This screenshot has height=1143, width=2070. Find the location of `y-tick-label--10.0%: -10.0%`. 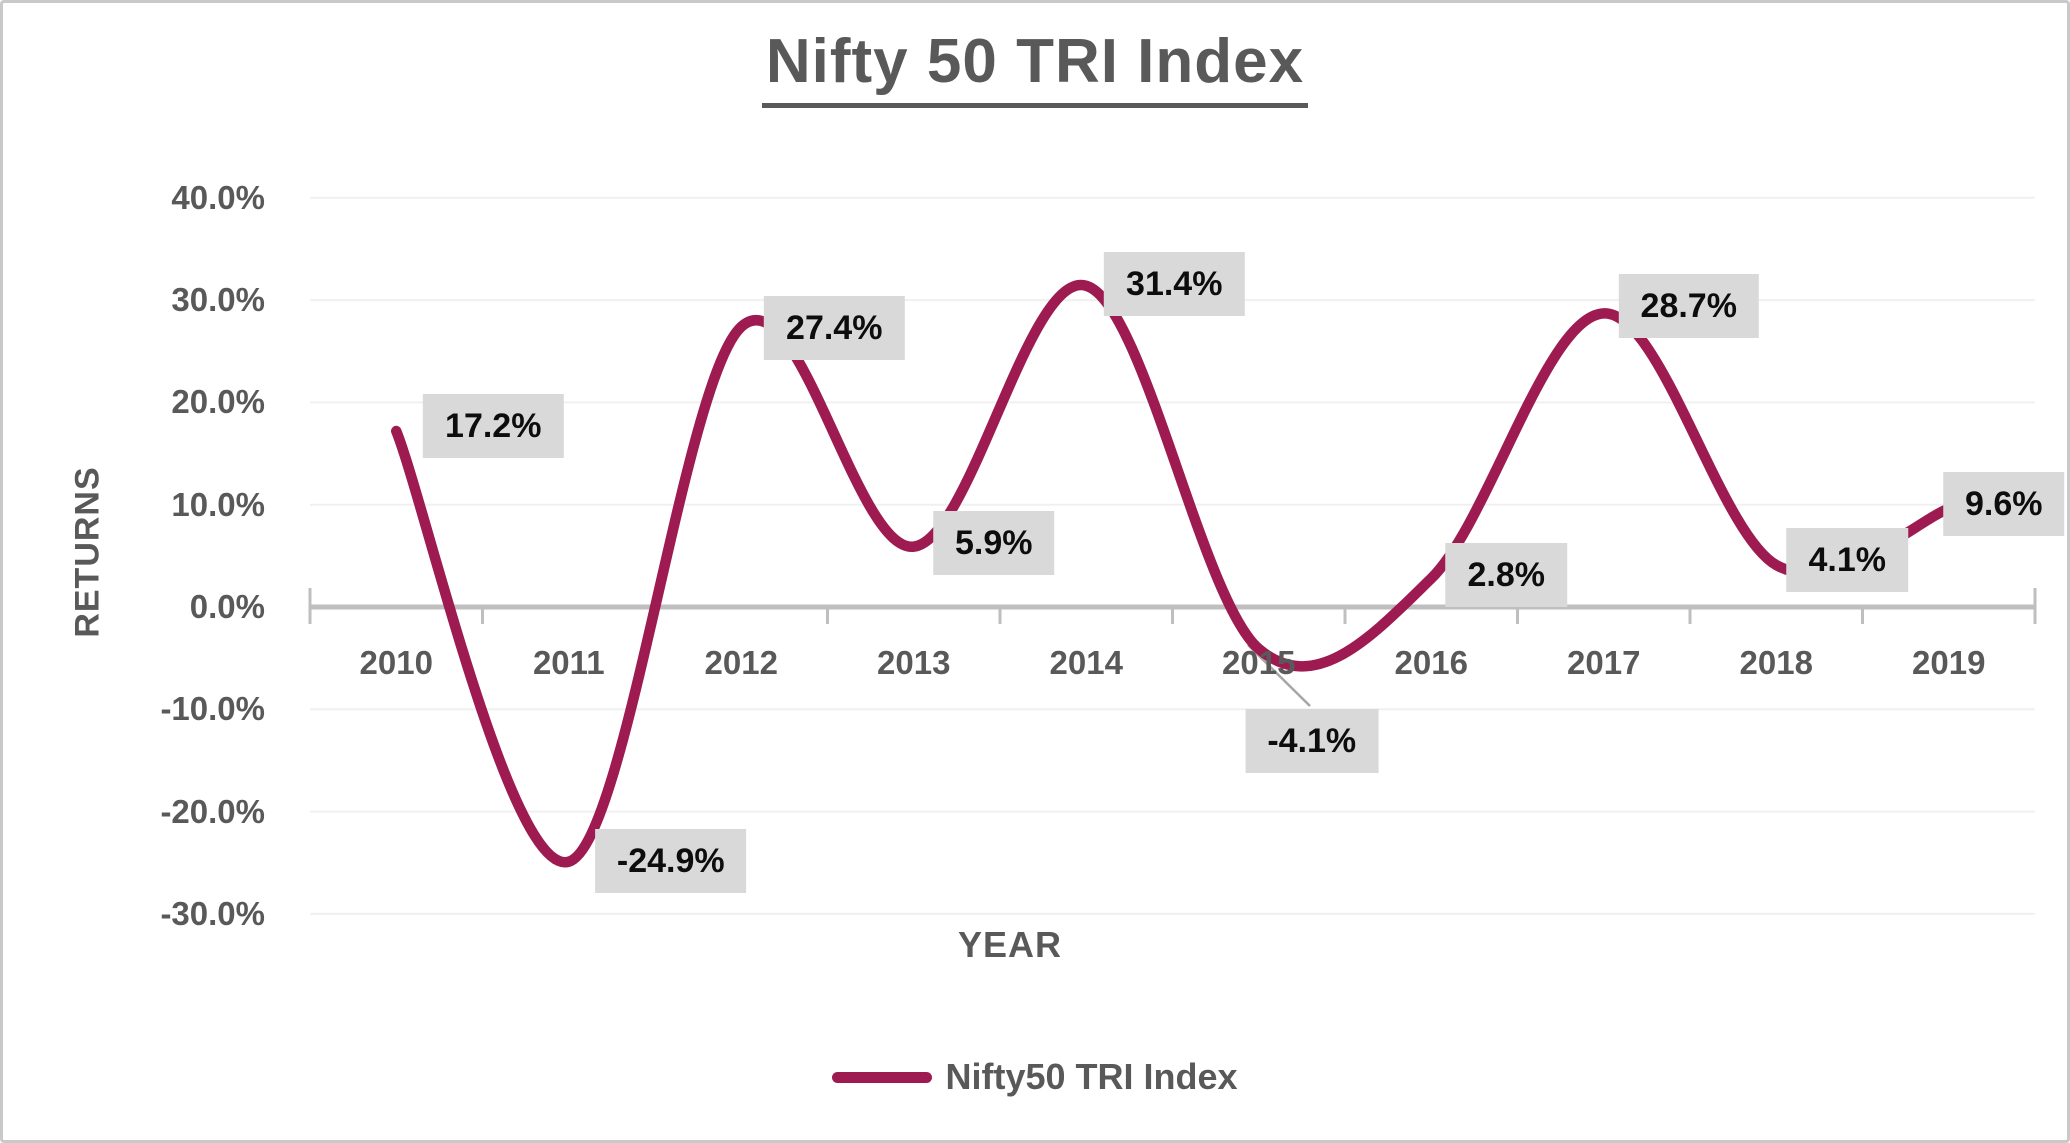

y-tick-label--10.0%: -10.0% is located at coordinates (212, 709).